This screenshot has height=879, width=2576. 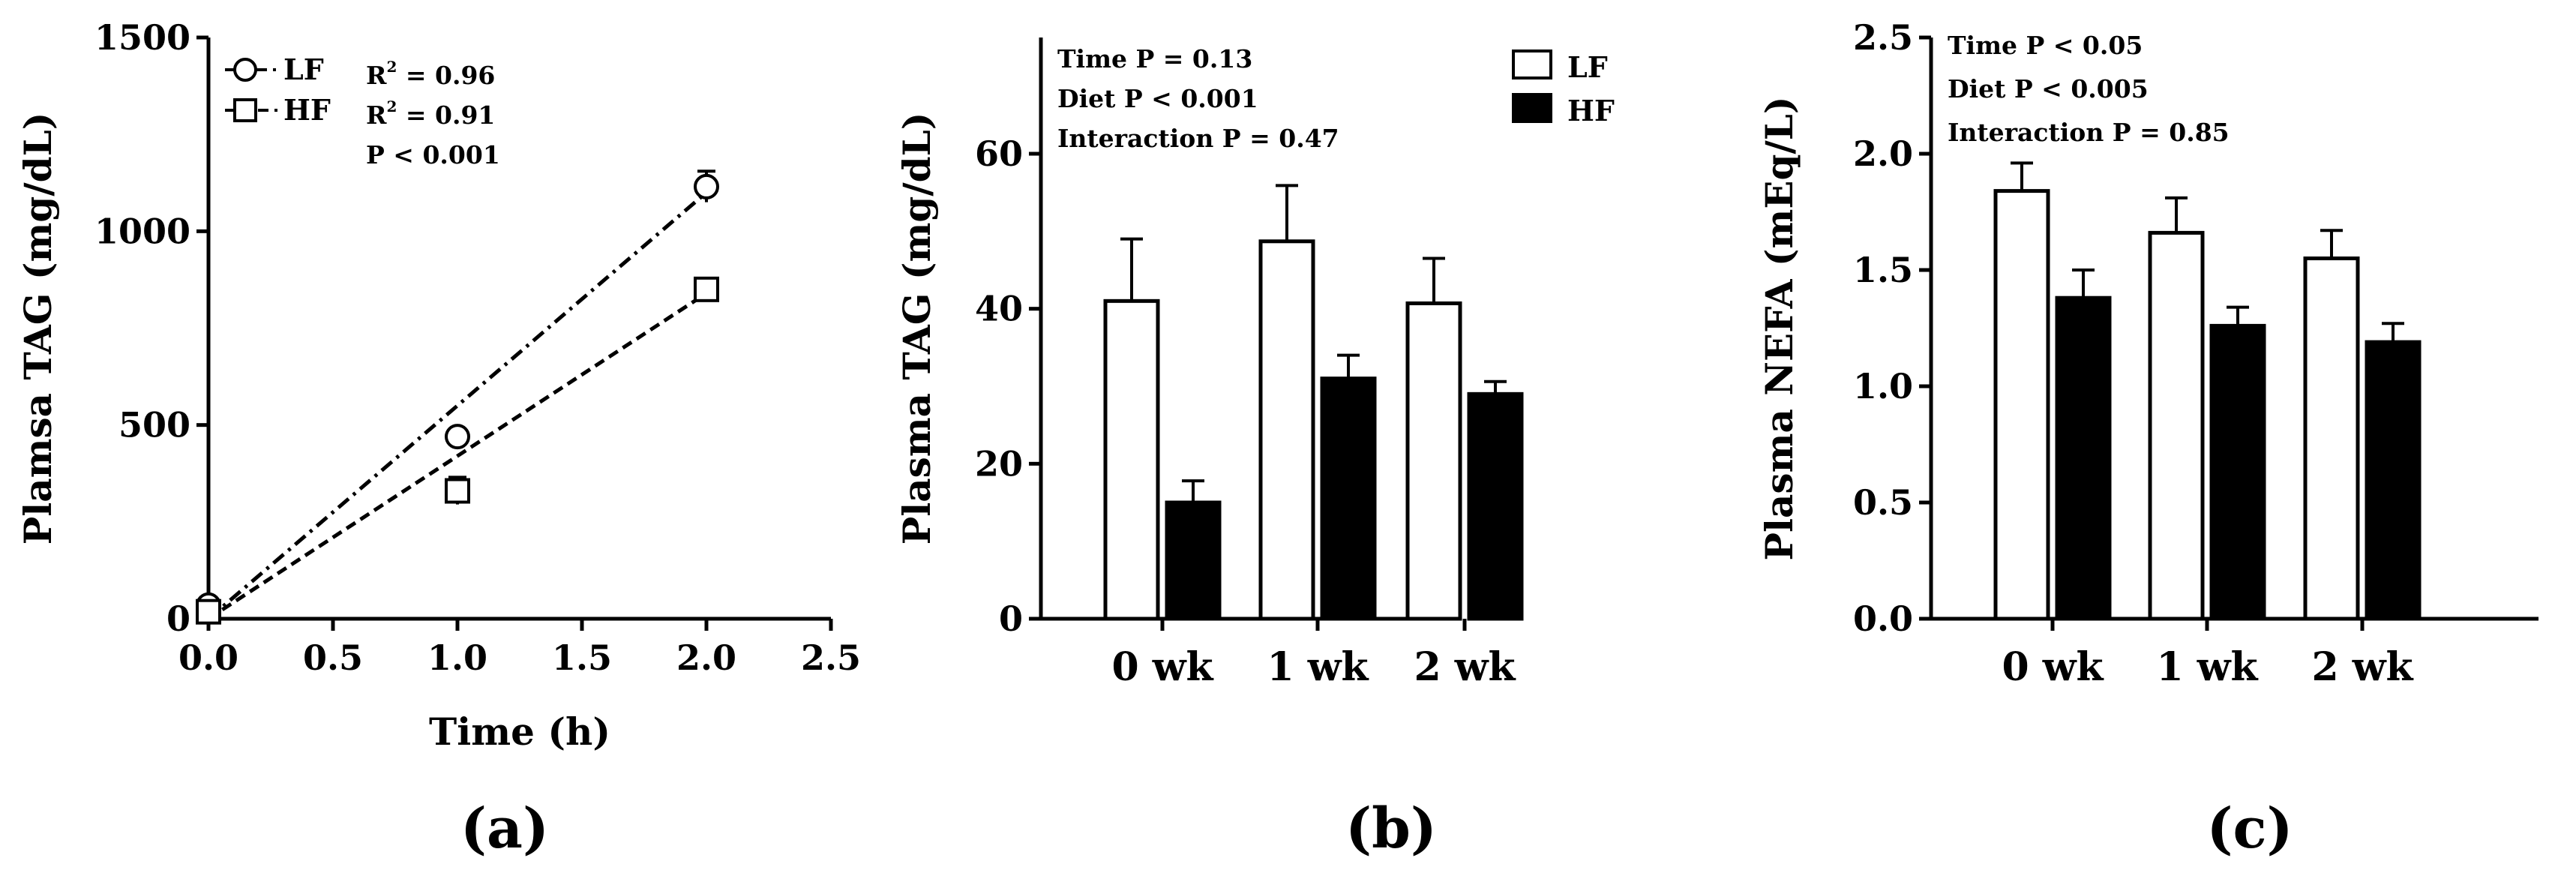 What do you see at coordinates (999, 309) in the screenshot?
I see `y-tick-label: 40` at bounding box center [999, 309].